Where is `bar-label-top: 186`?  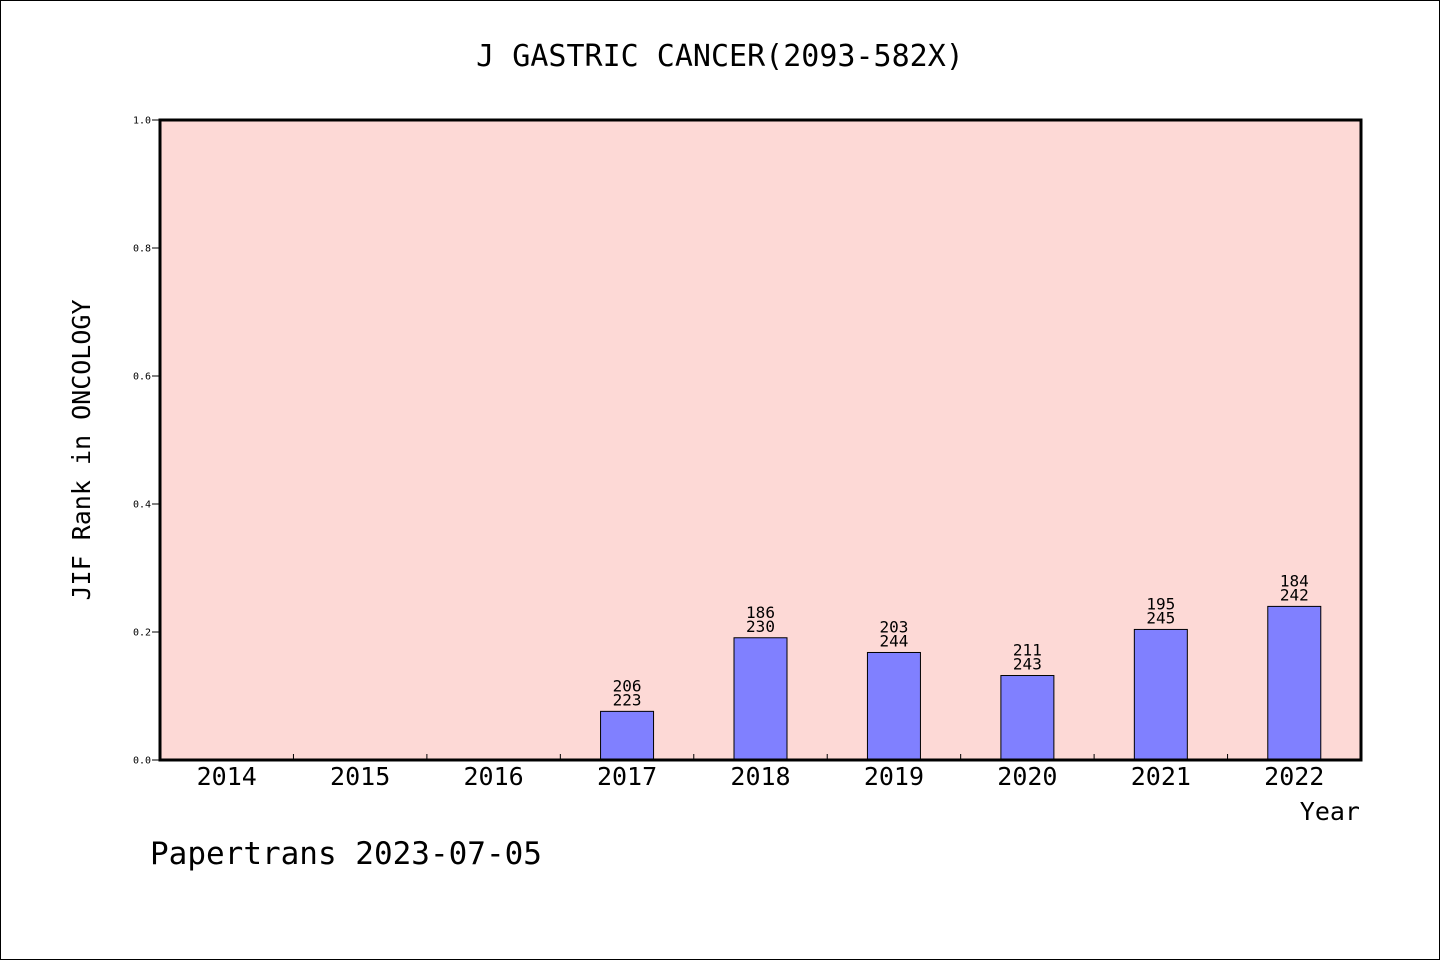 bar-label-top: 186 is located at coordinates (760, 612).